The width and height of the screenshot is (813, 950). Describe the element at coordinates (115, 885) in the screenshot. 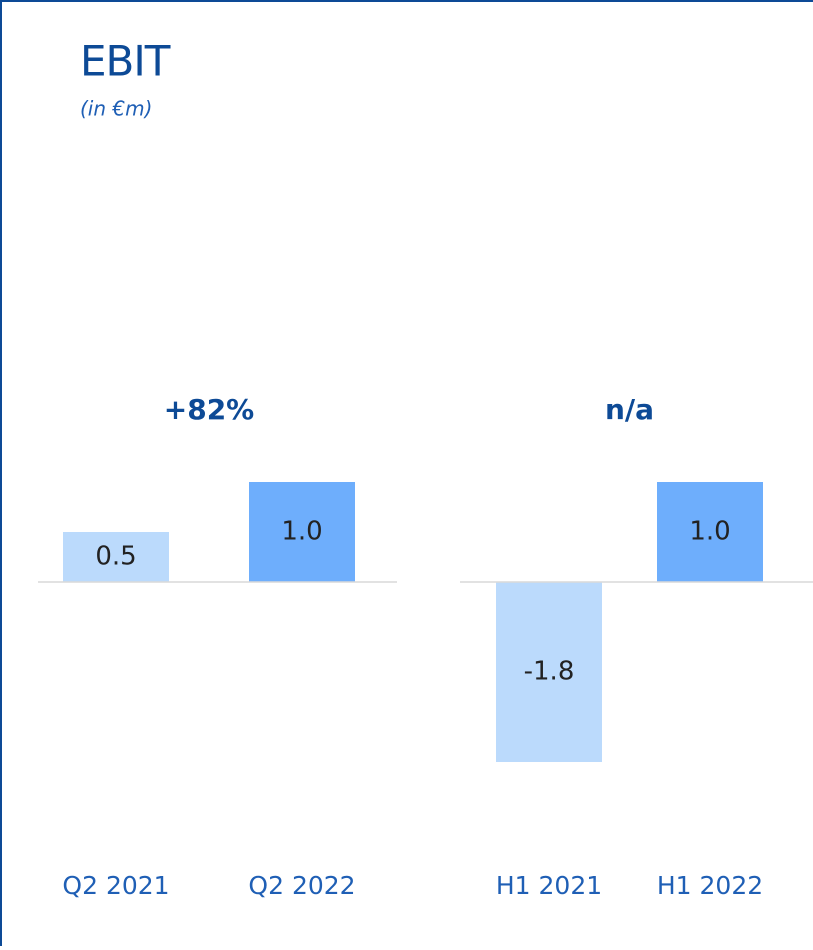

I see `x-tick-label: Q2 2021` at that location.